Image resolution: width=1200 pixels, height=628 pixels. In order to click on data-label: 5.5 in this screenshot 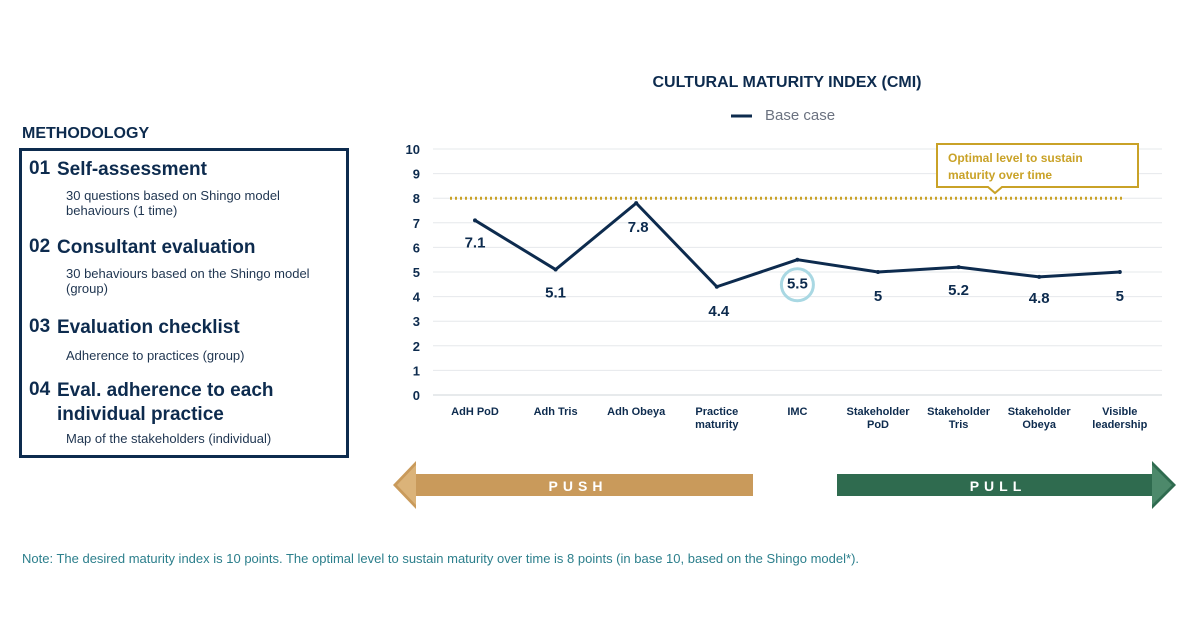, I will do `click(797, 284)`.